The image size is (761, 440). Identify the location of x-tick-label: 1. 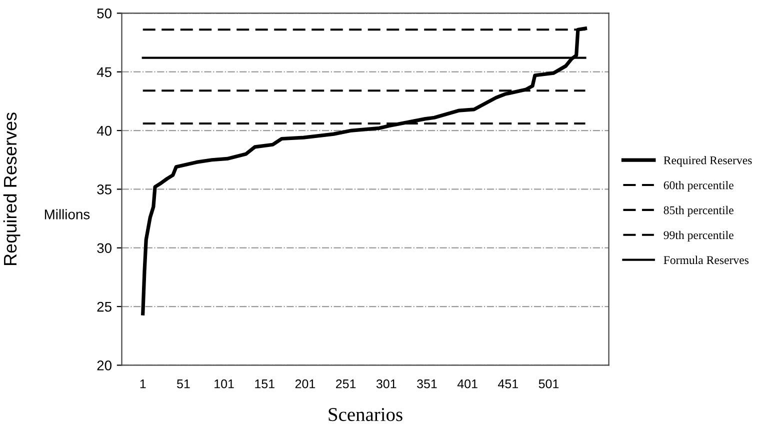
(143, 384).